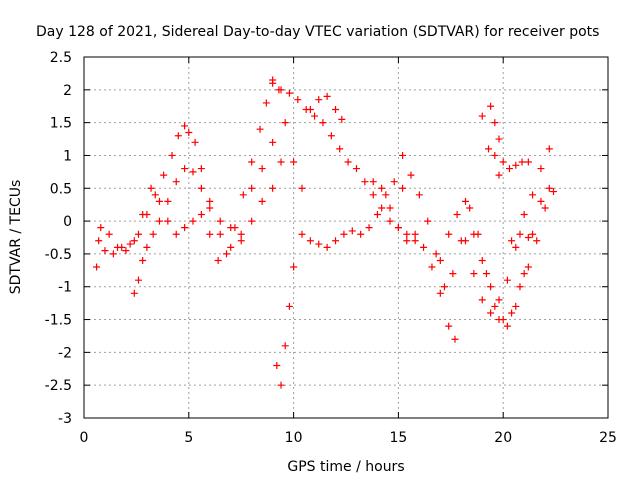  What do you see at coordinates (294, 438) in the screenshot?
I see `x-tick-label: 10` at bounding box center [294, 438].